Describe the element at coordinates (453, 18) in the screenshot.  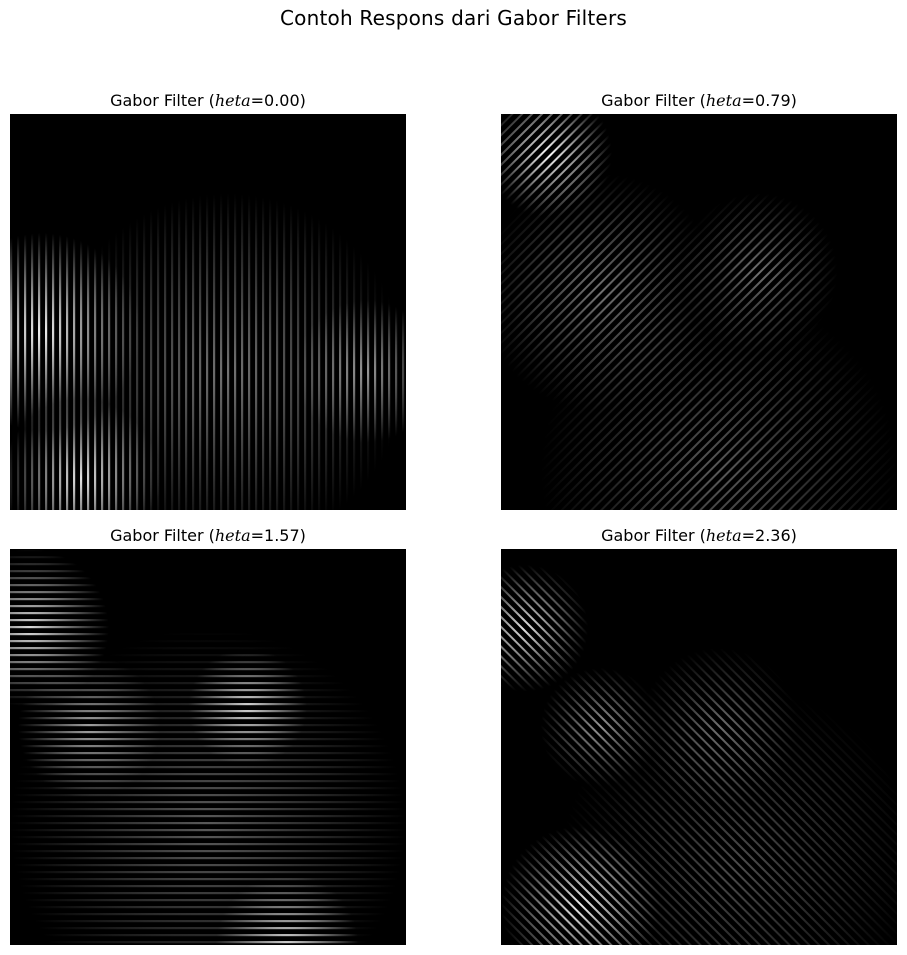
I see `figure-title: Contoh Respons dari Gabor Filters` at that location.